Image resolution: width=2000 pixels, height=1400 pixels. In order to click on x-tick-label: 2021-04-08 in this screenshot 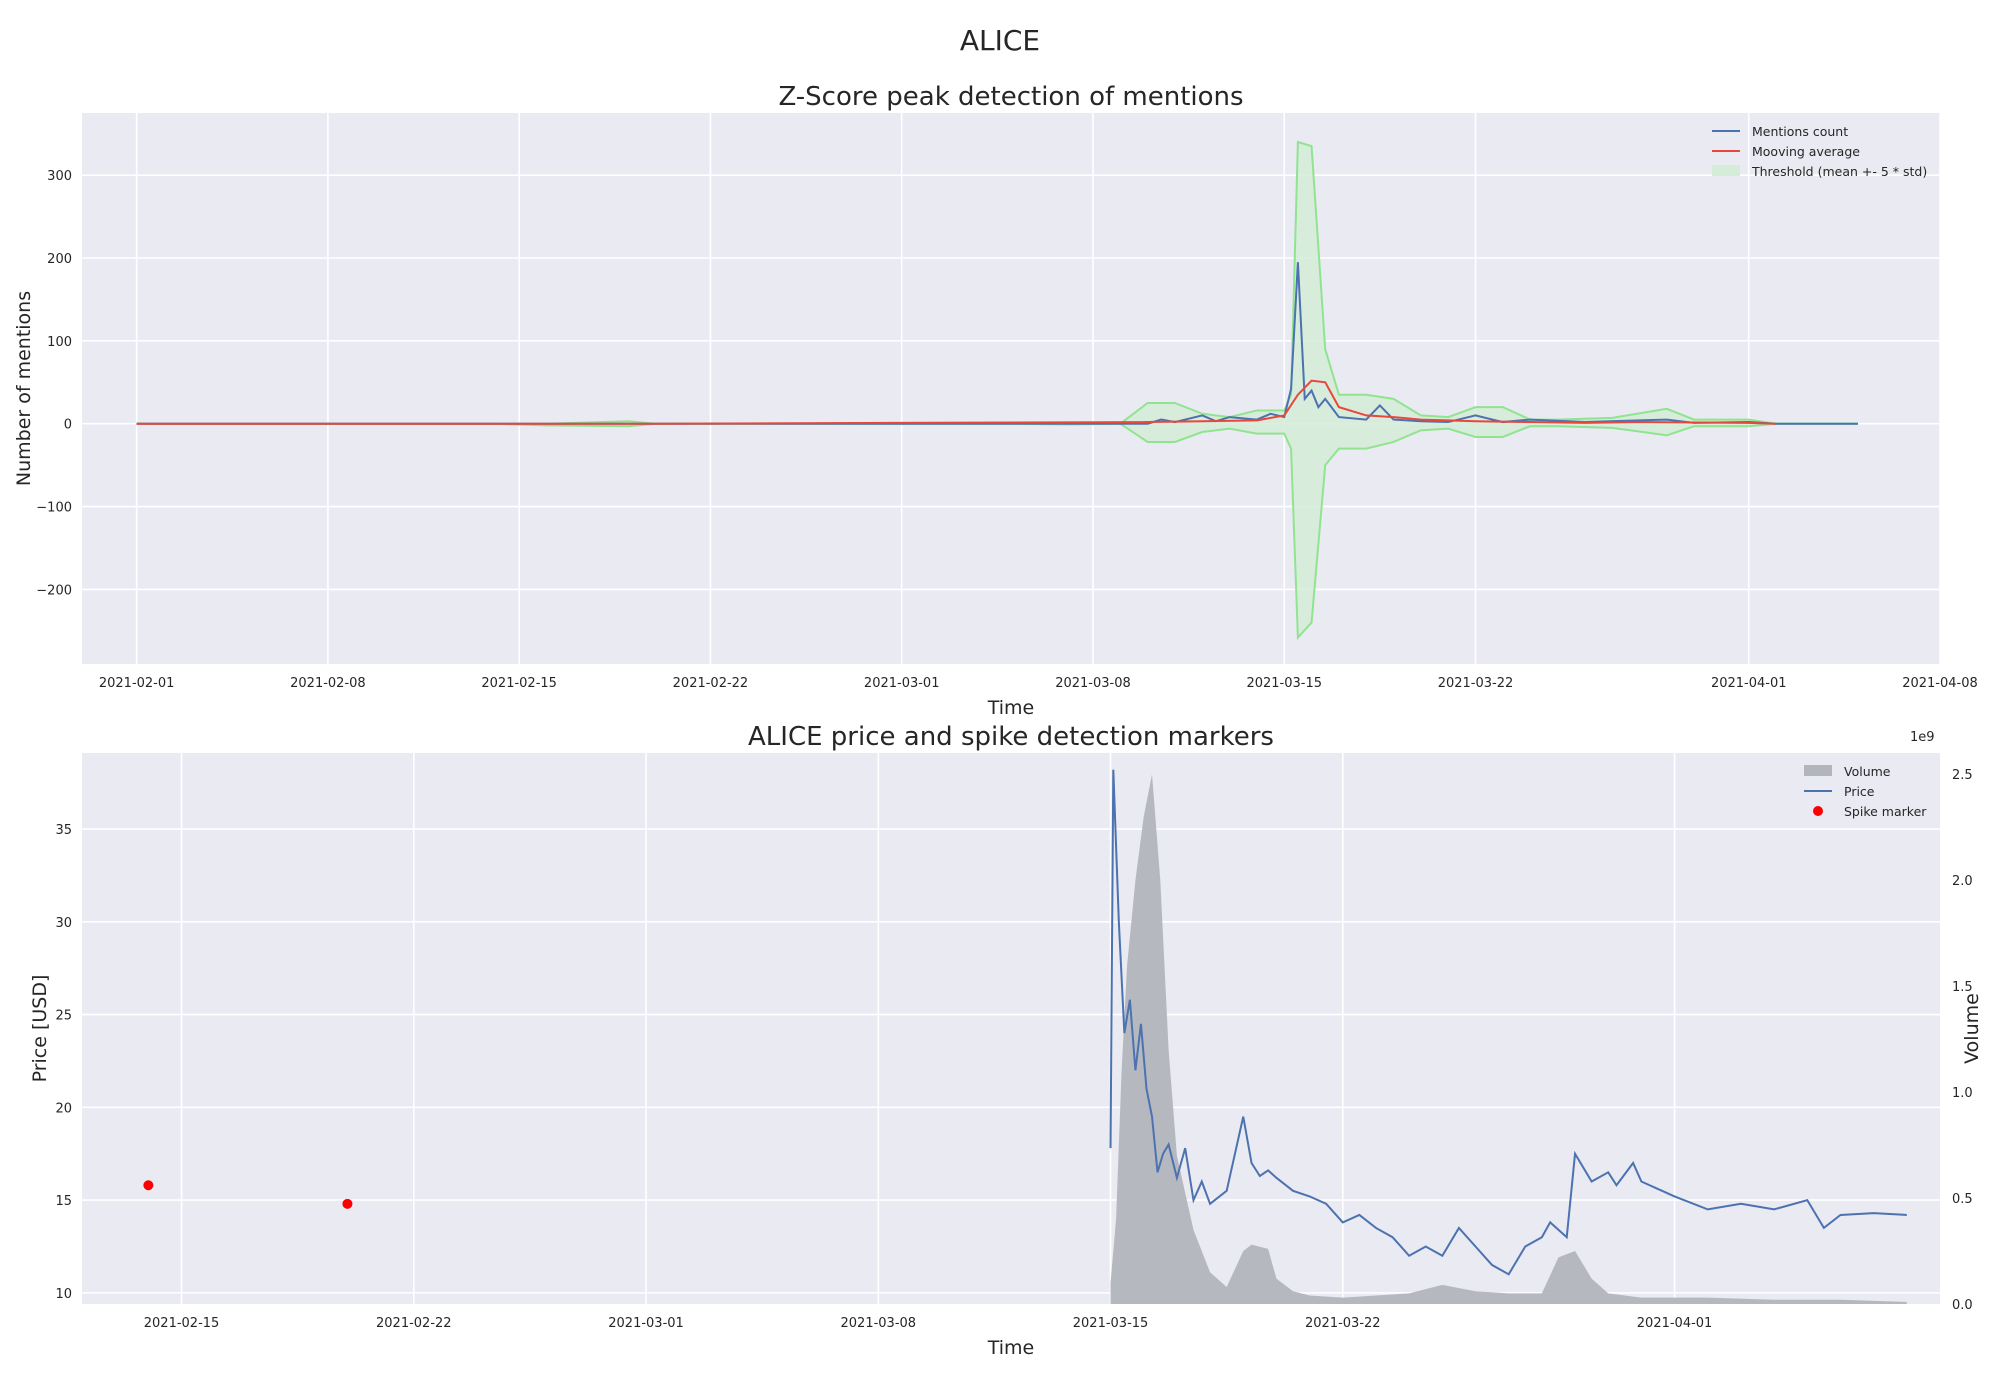, I will do `click(1940, 683)`.